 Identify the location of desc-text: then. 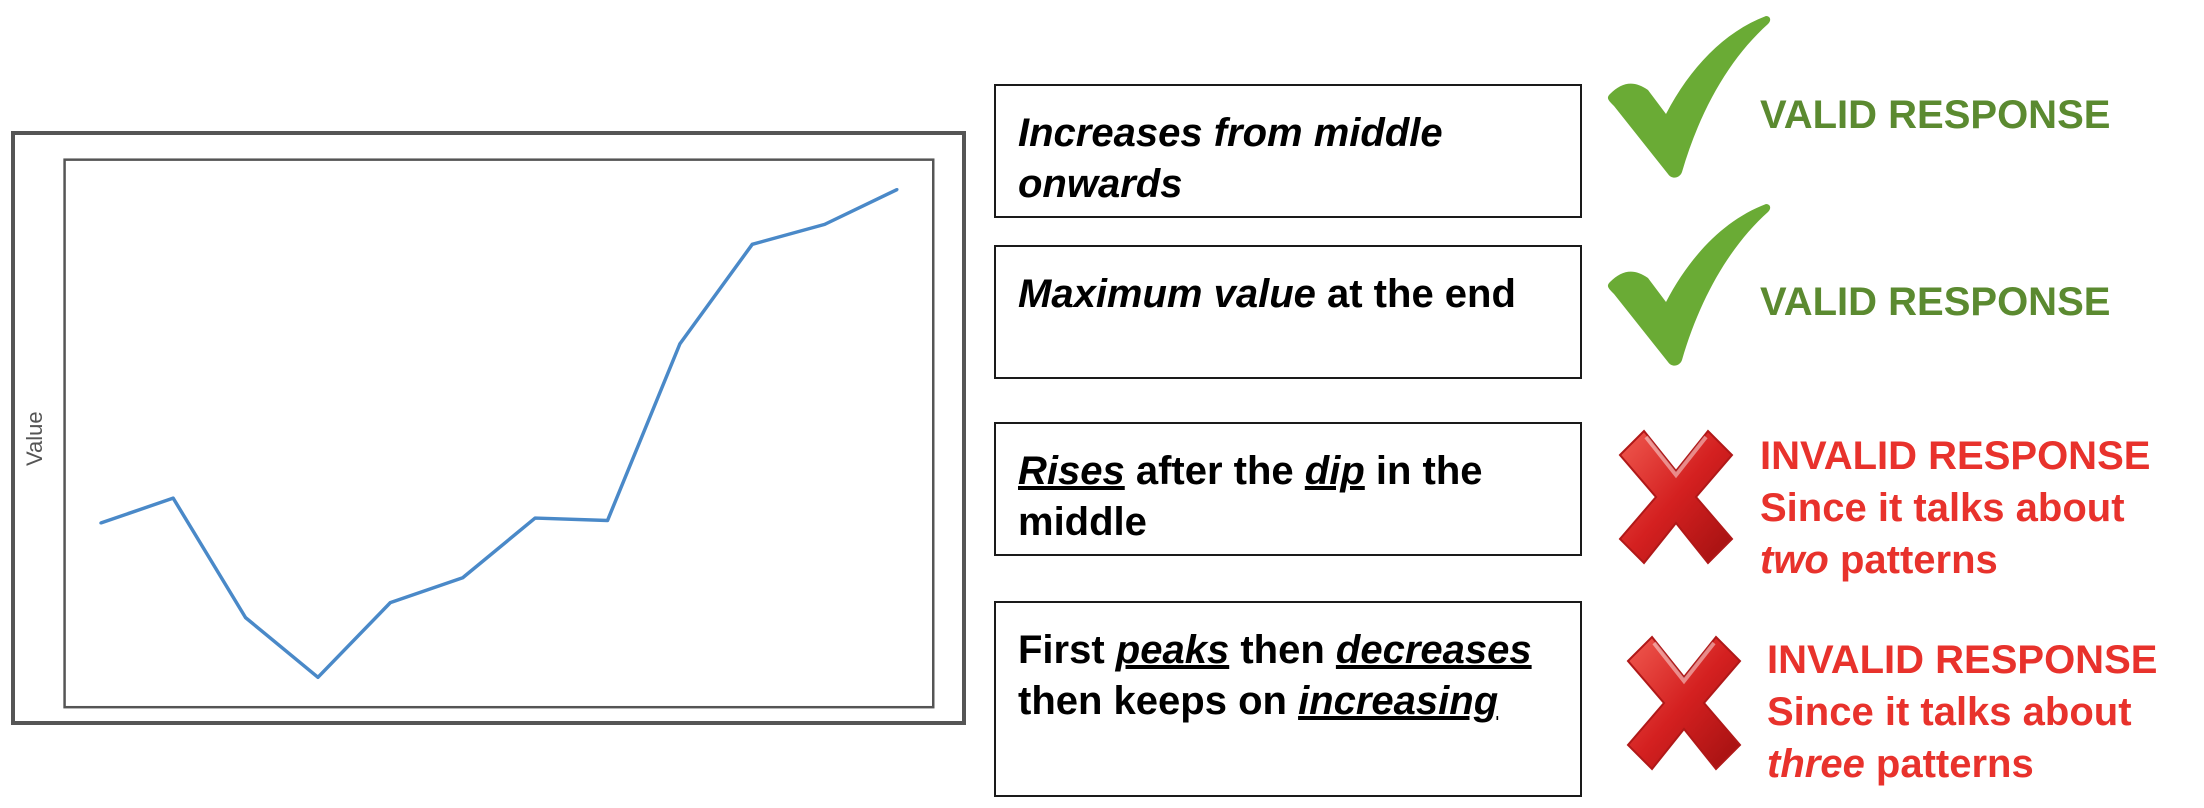
(1282, 650).